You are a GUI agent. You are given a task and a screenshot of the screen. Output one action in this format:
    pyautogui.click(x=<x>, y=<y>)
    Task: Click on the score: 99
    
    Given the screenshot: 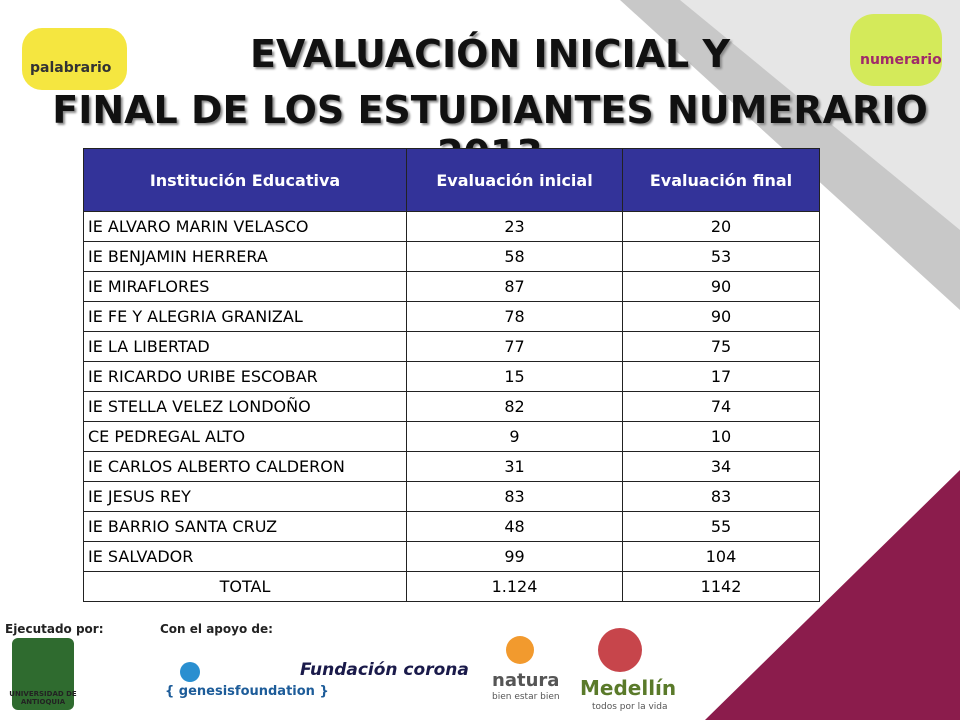 What is the action you would take?
    pyautogui.click(x=514, y=556)
    